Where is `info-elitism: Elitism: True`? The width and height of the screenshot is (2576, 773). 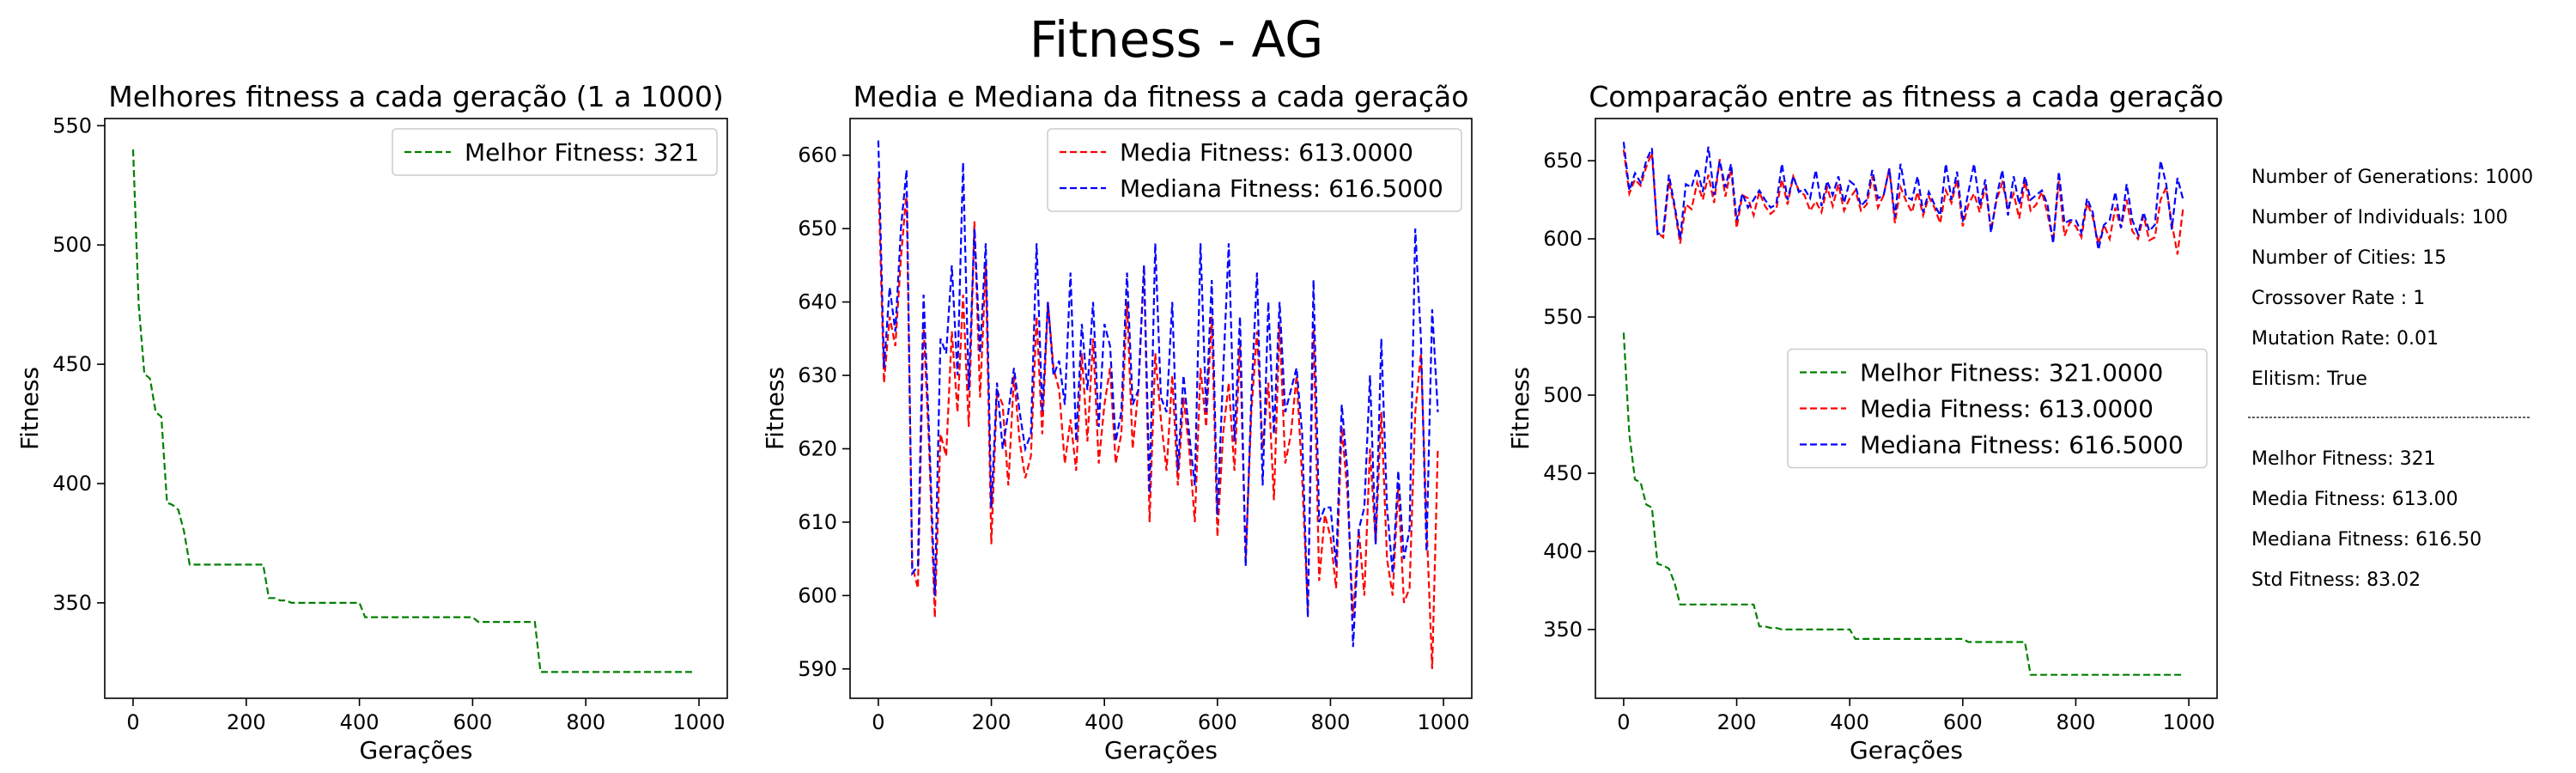 info-elitism: Elitism: True is located at coordinates (2309, 379).